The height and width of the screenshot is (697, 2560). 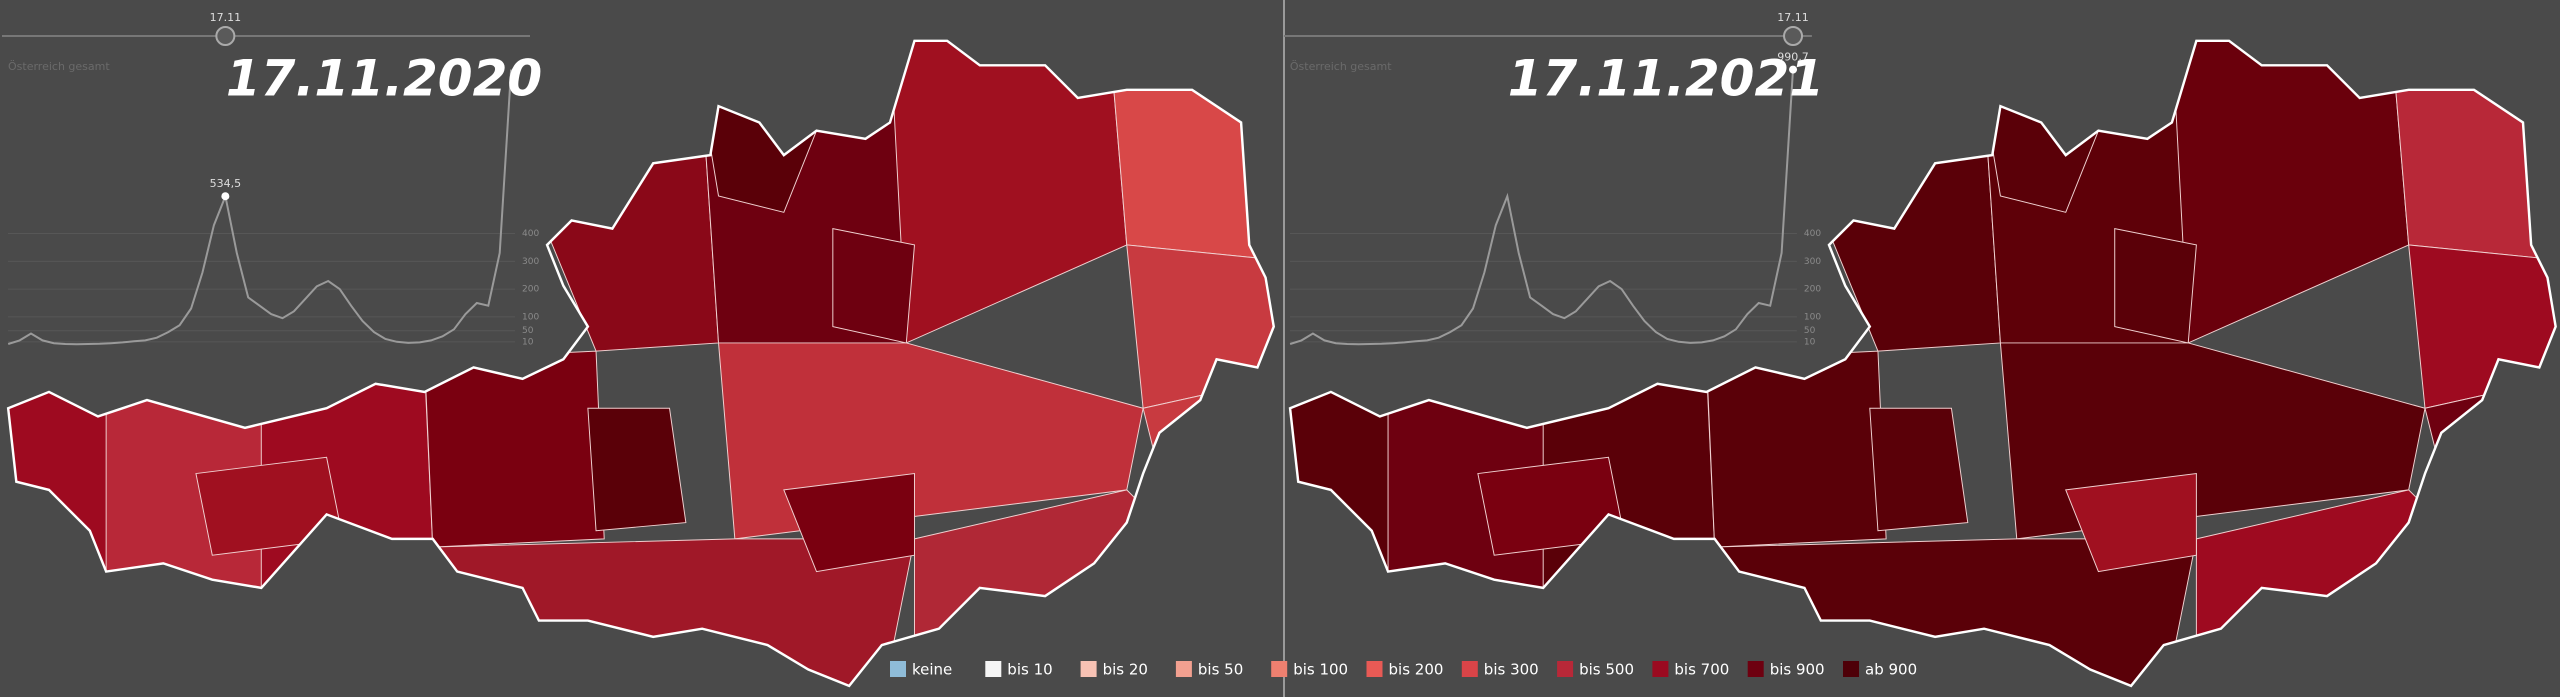 I want to click on marker-label: 990,7, so click(x=1793, y=57).